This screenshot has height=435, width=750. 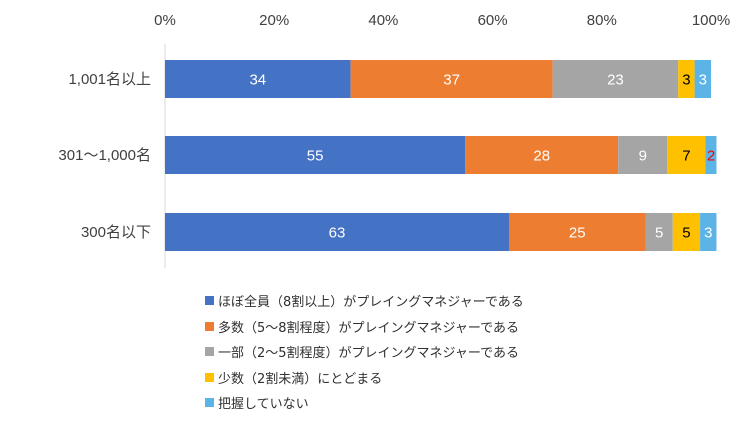 I want to click on category-label-0: 1,001名以上, so click(x=109, y=79).